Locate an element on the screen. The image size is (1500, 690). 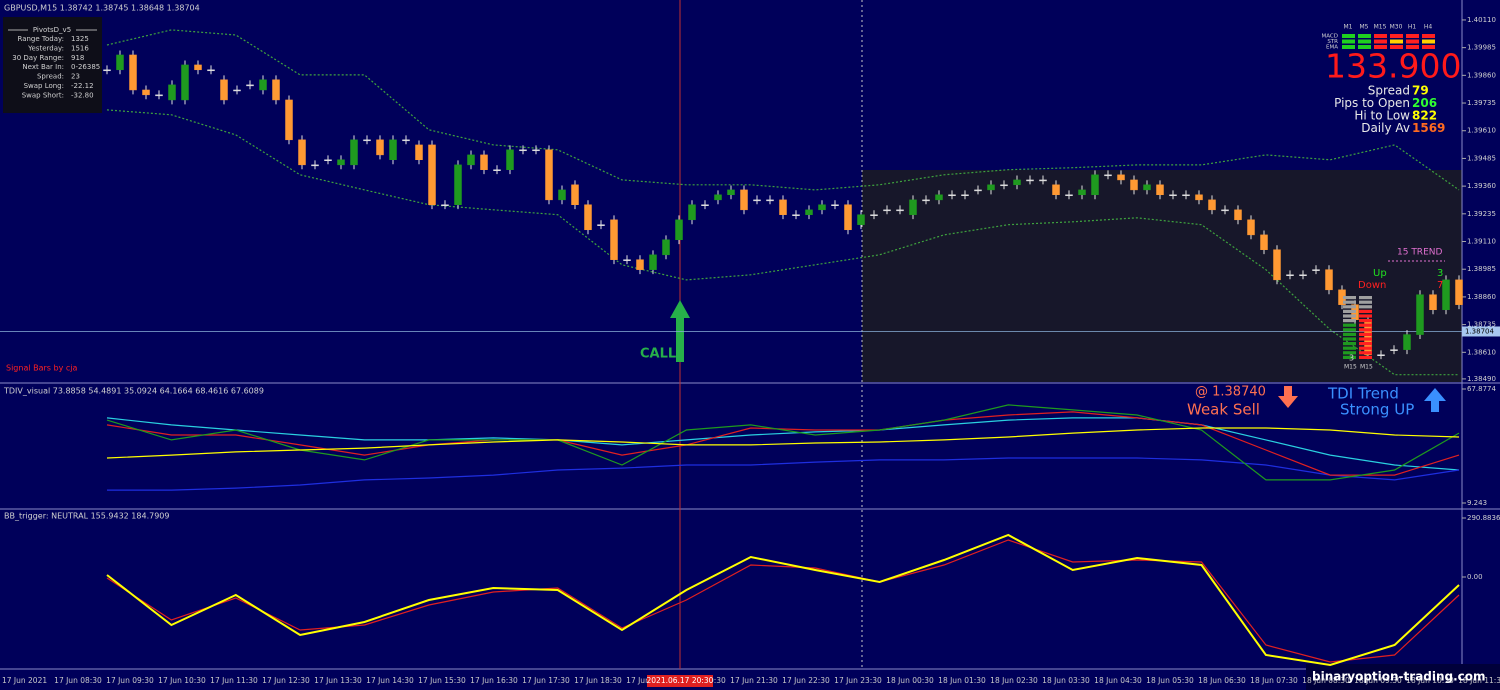
y-tick-label: 1.39985 is located at coordinates (1481, 48).